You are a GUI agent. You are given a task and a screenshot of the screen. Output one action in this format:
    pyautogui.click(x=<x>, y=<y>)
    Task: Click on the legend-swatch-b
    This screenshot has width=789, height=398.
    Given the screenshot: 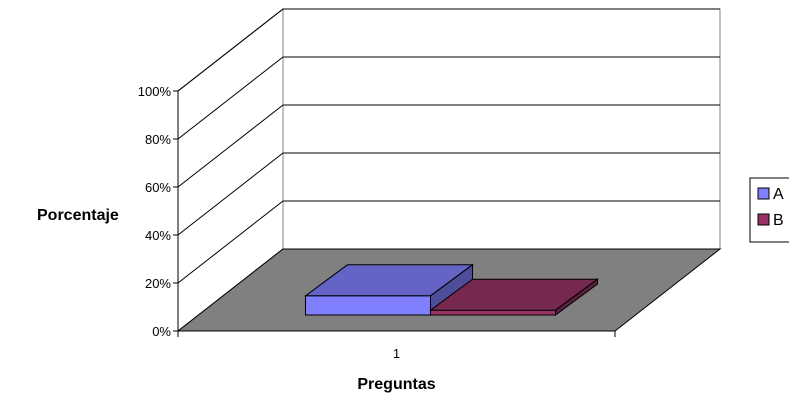 What is the action you would take?
    pyautogui.click(x=763, y=219)
    